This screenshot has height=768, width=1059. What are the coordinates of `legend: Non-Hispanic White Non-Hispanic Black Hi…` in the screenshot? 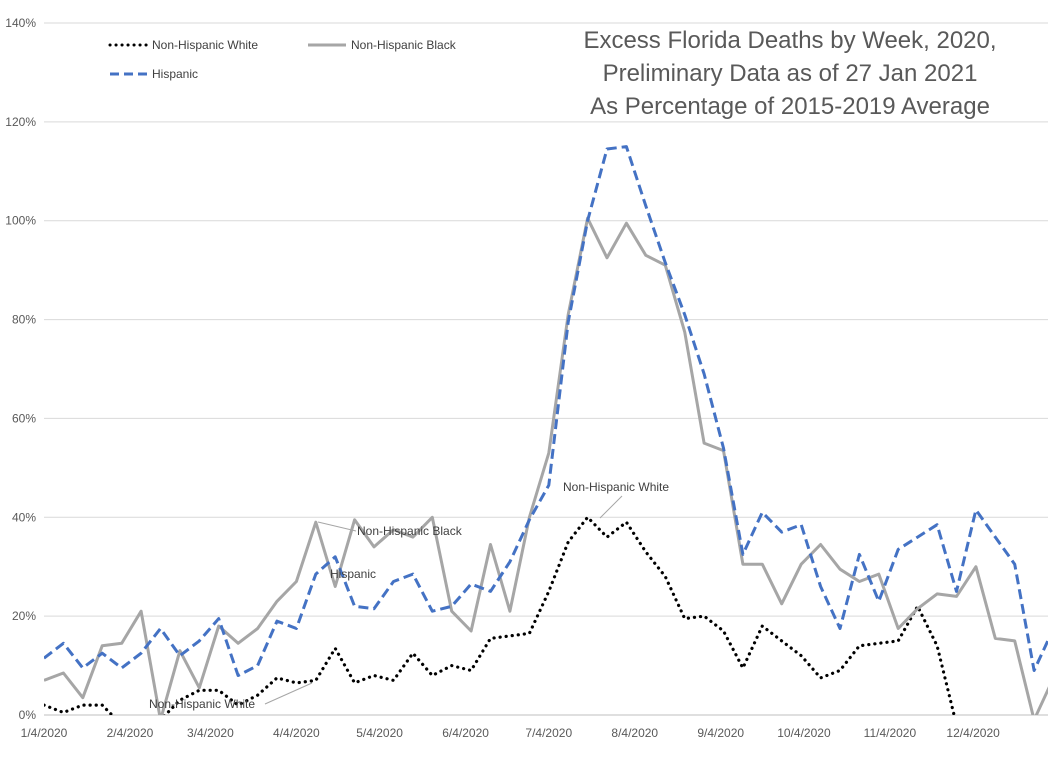 It's located at (282, 59).